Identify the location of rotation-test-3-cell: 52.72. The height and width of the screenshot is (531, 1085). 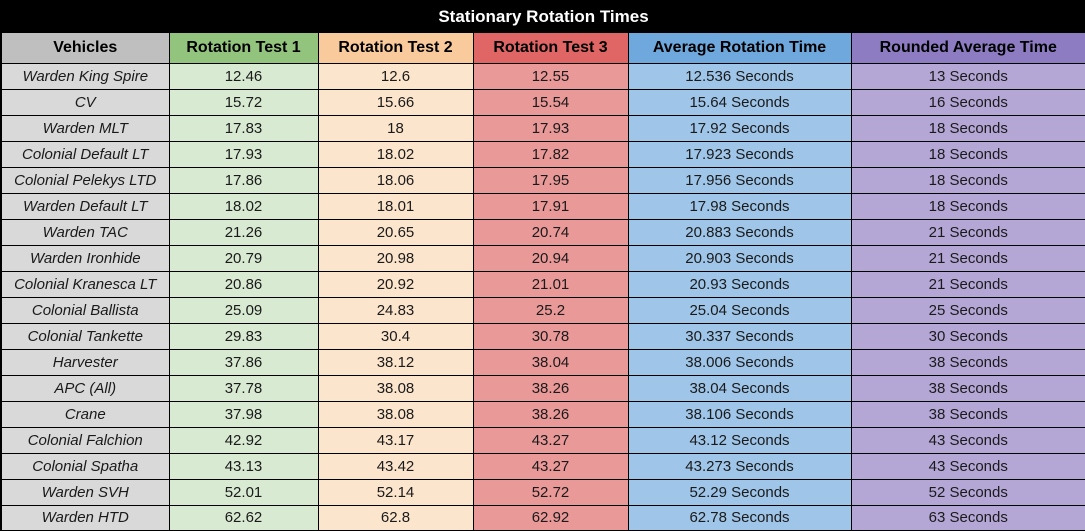
(550, 492).